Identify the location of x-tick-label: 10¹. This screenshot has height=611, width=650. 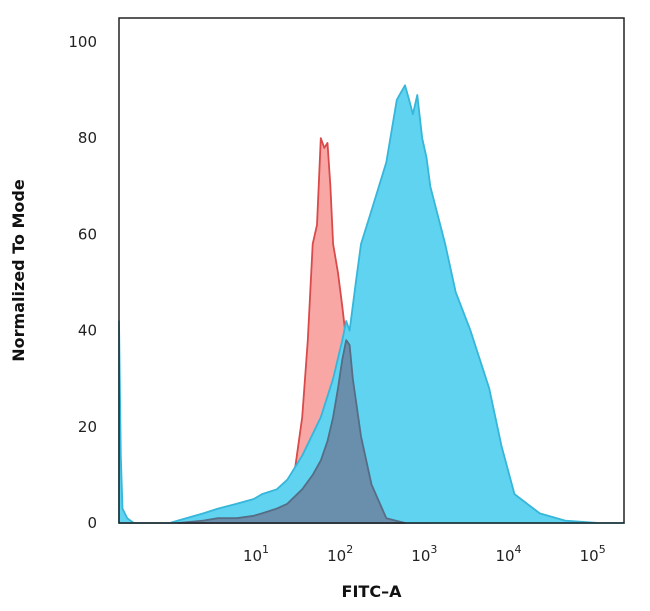
(256, 554).